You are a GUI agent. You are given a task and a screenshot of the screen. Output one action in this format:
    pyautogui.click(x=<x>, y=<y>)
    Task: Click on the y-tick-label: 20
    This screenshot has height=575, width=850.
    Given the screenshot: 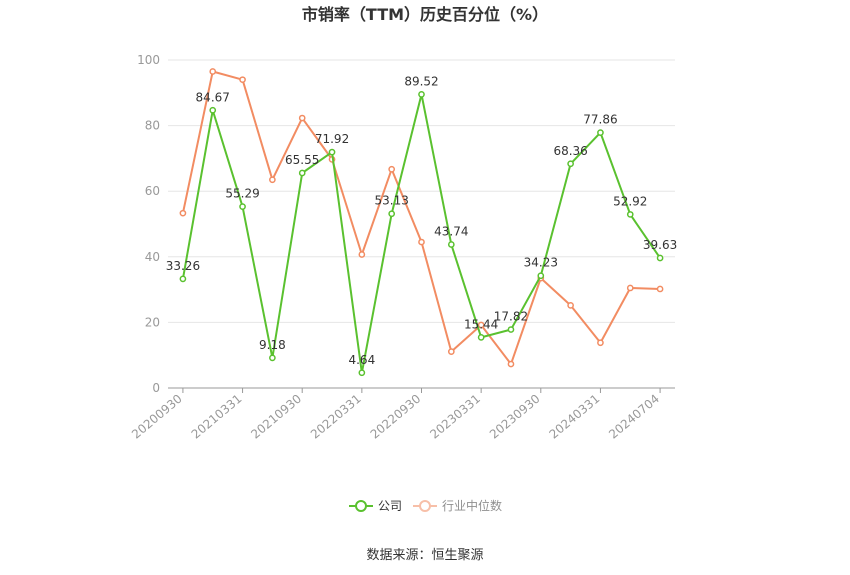 What is the action you would take?
    pyautogui.click(x=152, y=322)
    